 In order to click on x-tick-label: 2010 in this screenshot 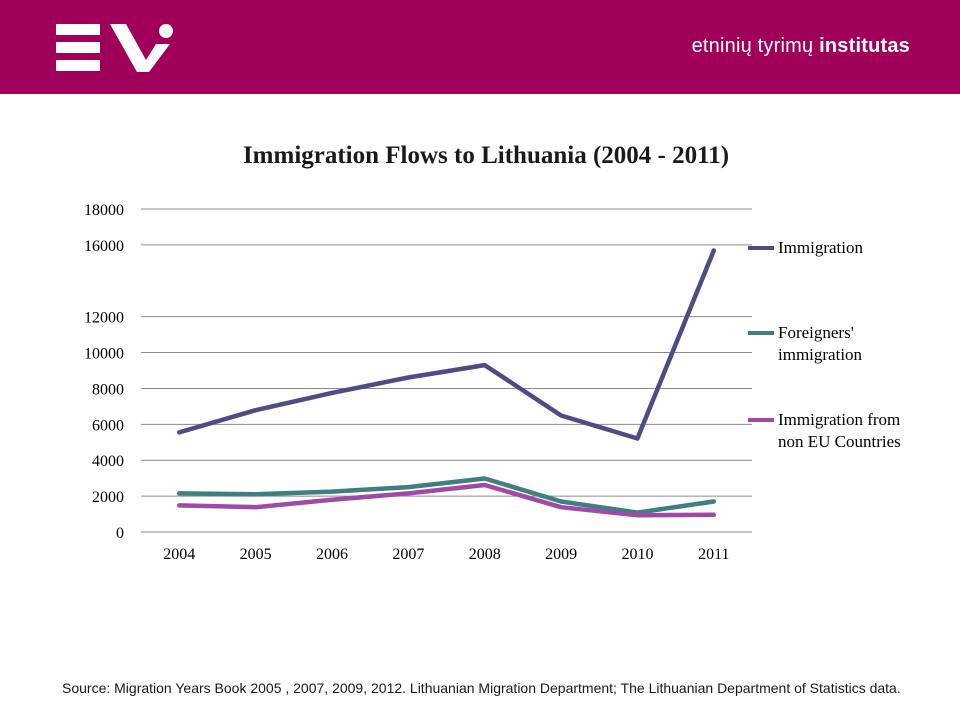, I will do `click(637, 554)`.